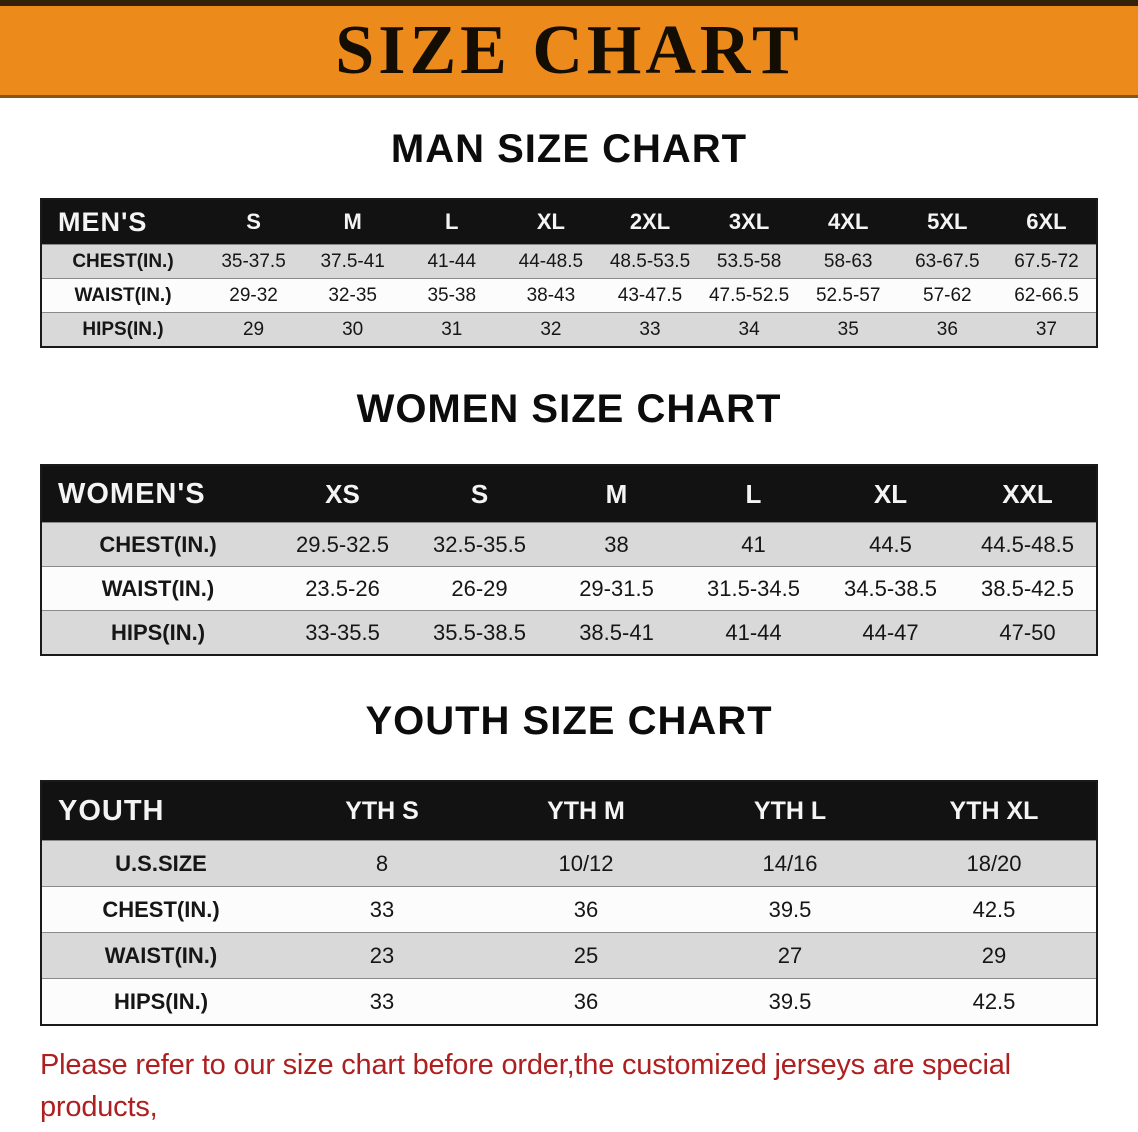 This screenshot has width=1138, height=1132. Describe the element at coordinates (848, 295) in the screenshot. I see `size-value-cell: 52.5-57` at that location.